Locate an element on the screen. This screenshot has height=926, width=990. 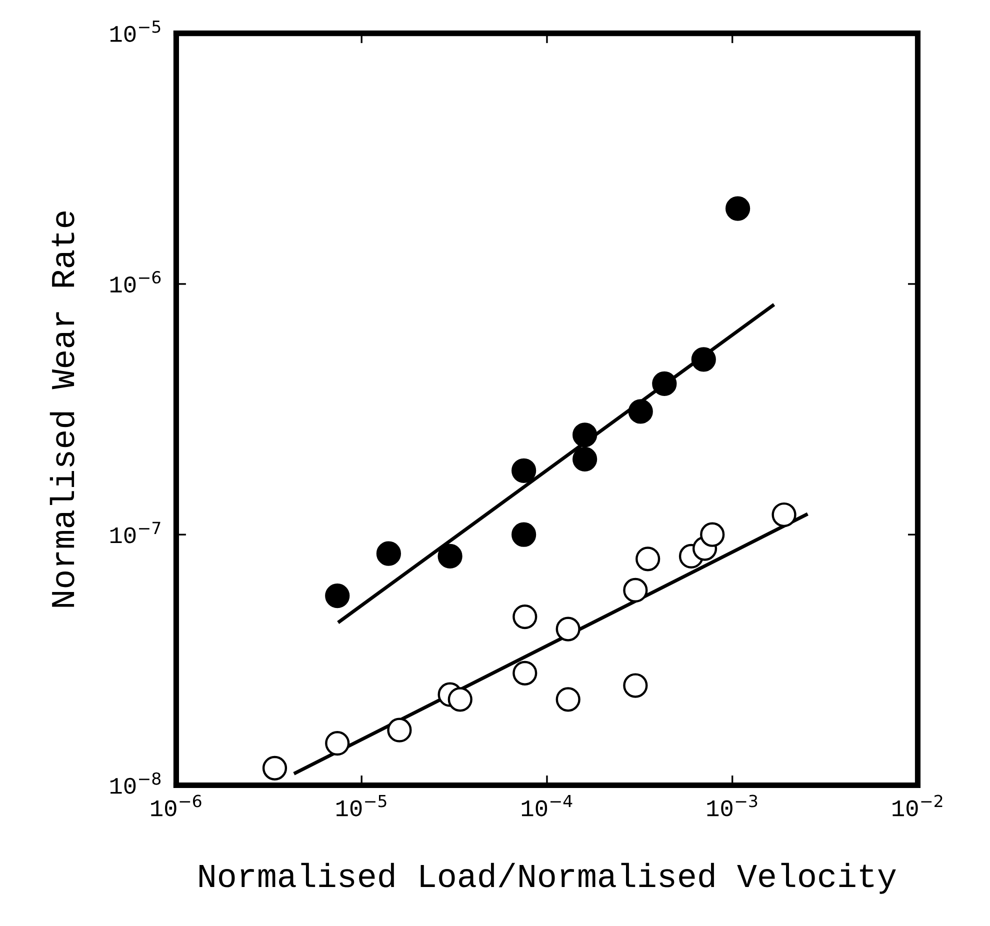
x-tick-label: 10$^{−6}$ is located at coordinates (176, 805).